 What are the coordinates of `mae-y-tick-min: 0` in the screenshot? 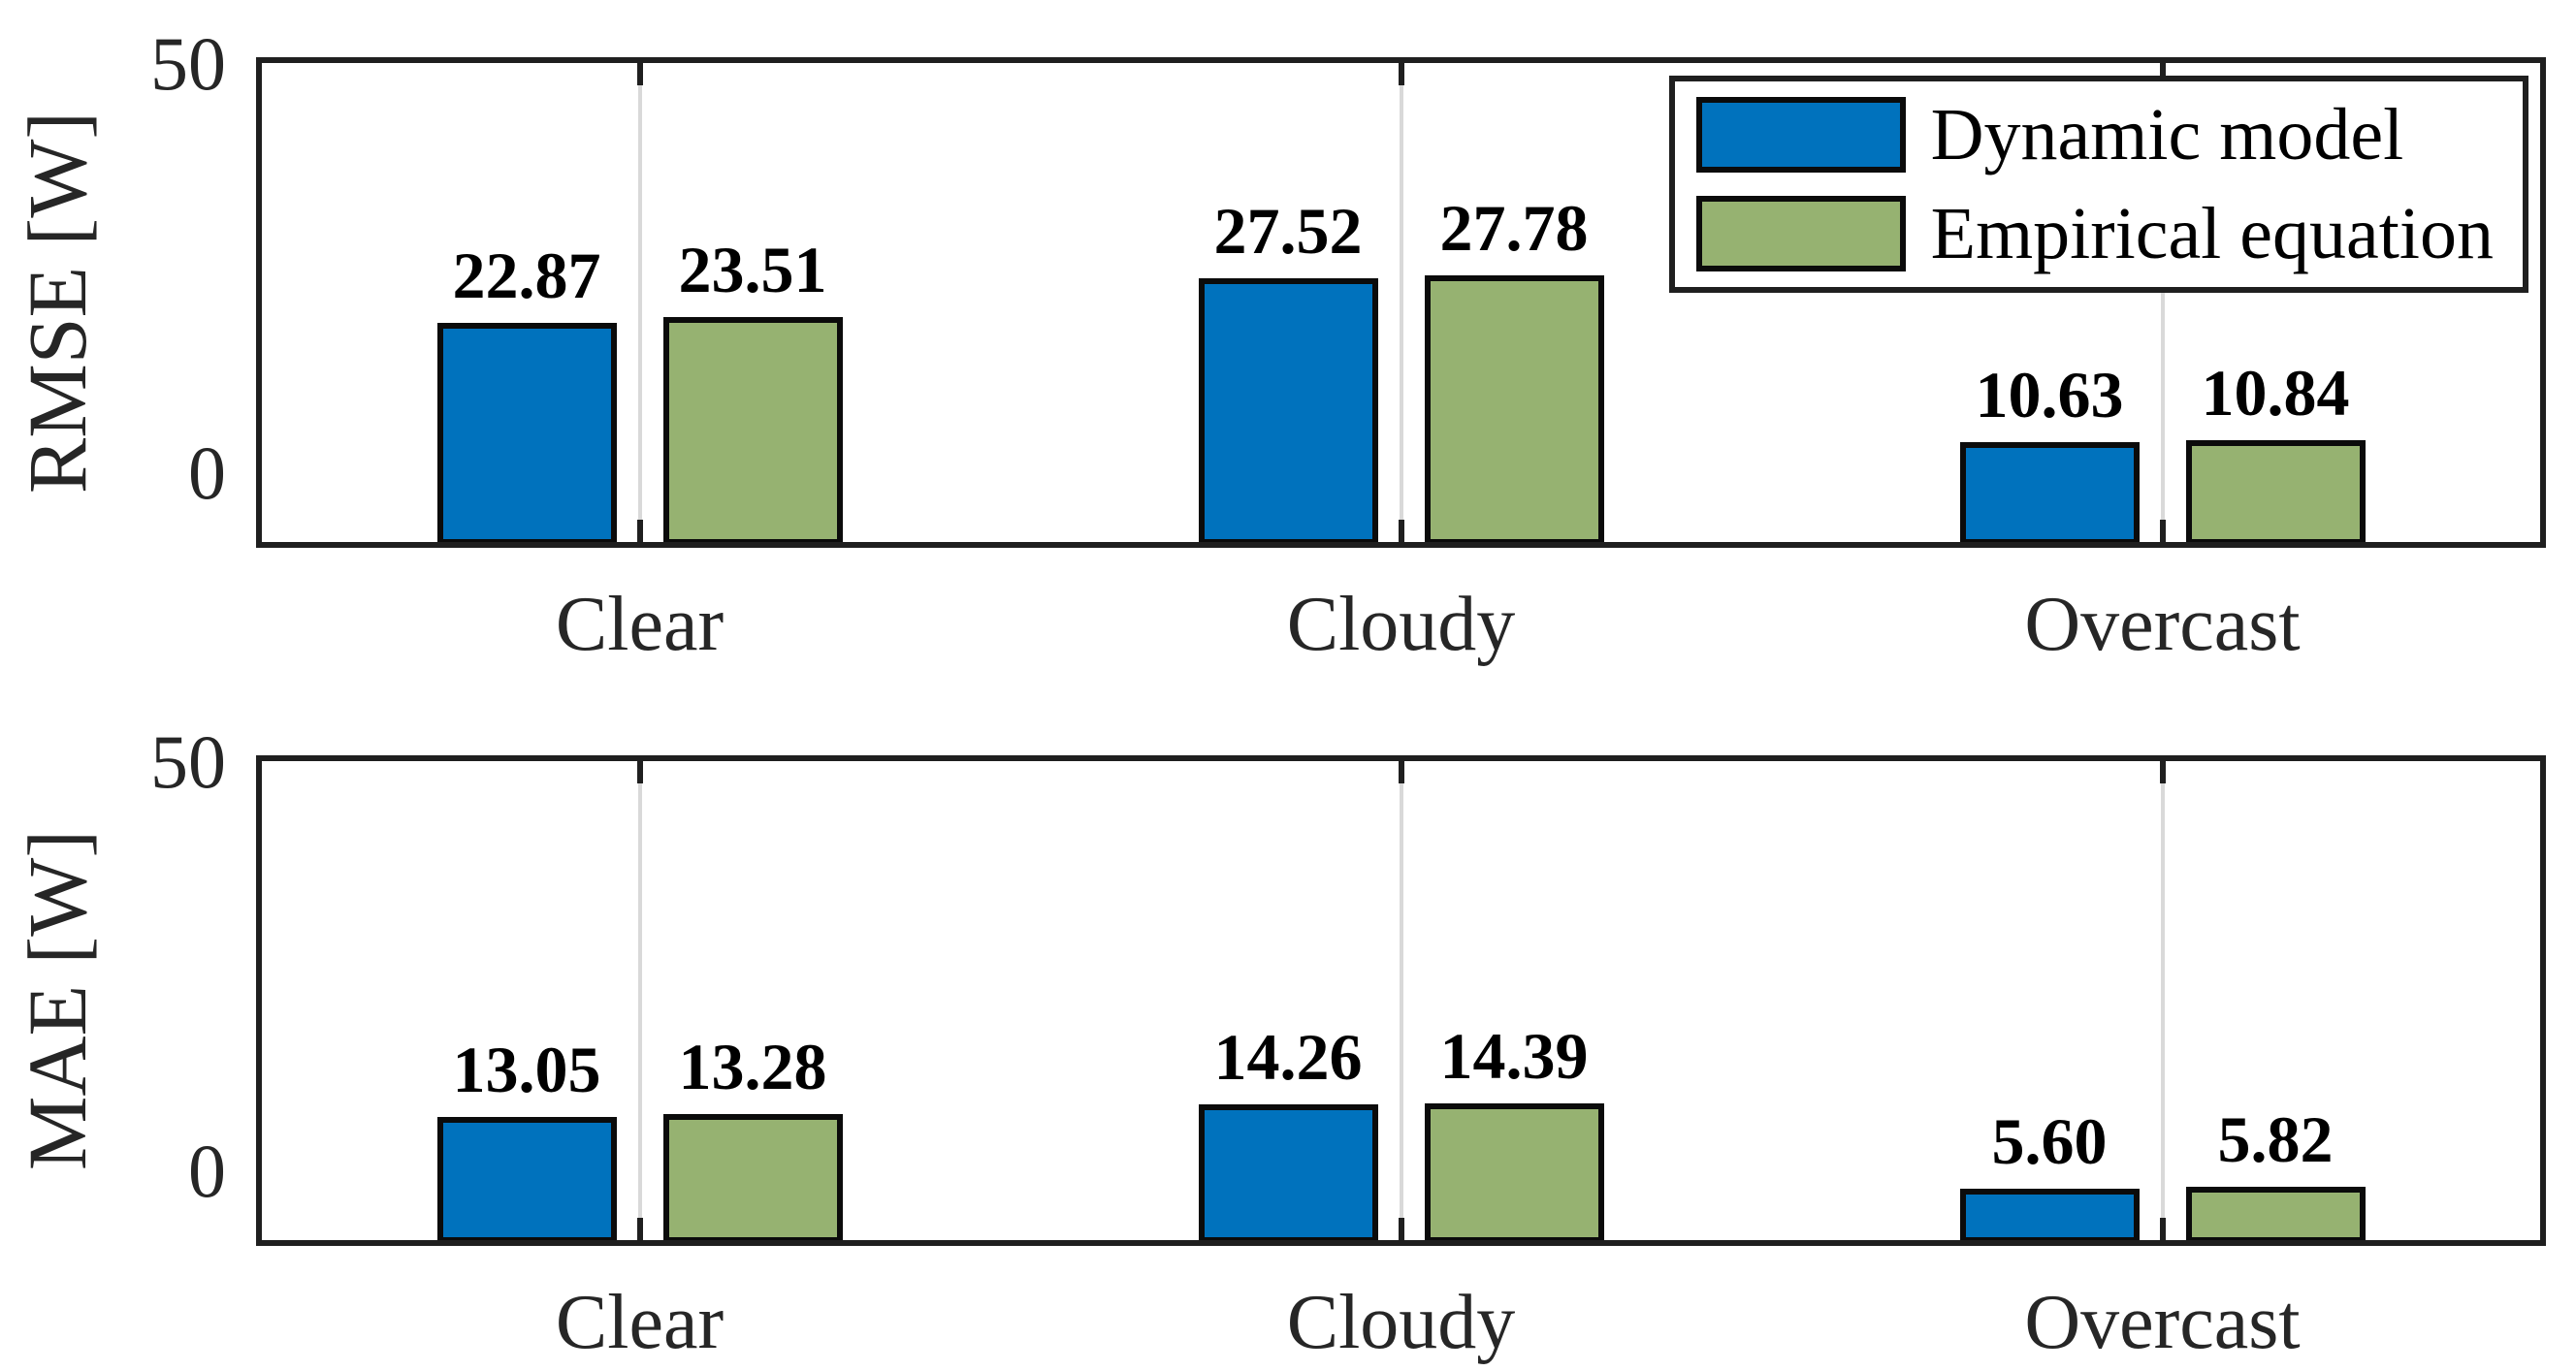 It's located at (207, 1170).